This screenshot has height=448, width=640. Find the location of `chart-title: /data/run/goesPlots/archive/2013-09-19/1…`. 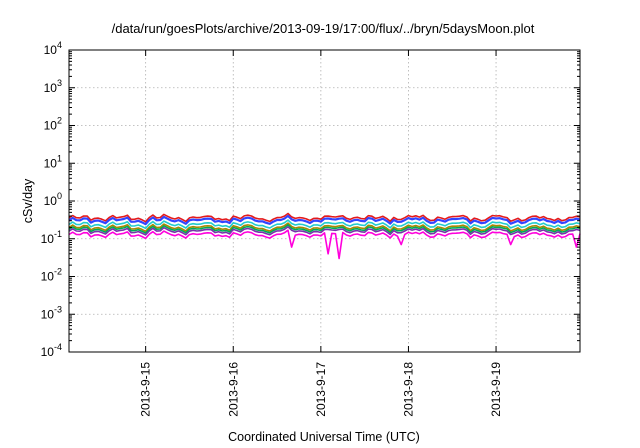

chart-title: /data/run/goesPlots/archive/2013-09-19/1… is located at coordinates (323, 28).